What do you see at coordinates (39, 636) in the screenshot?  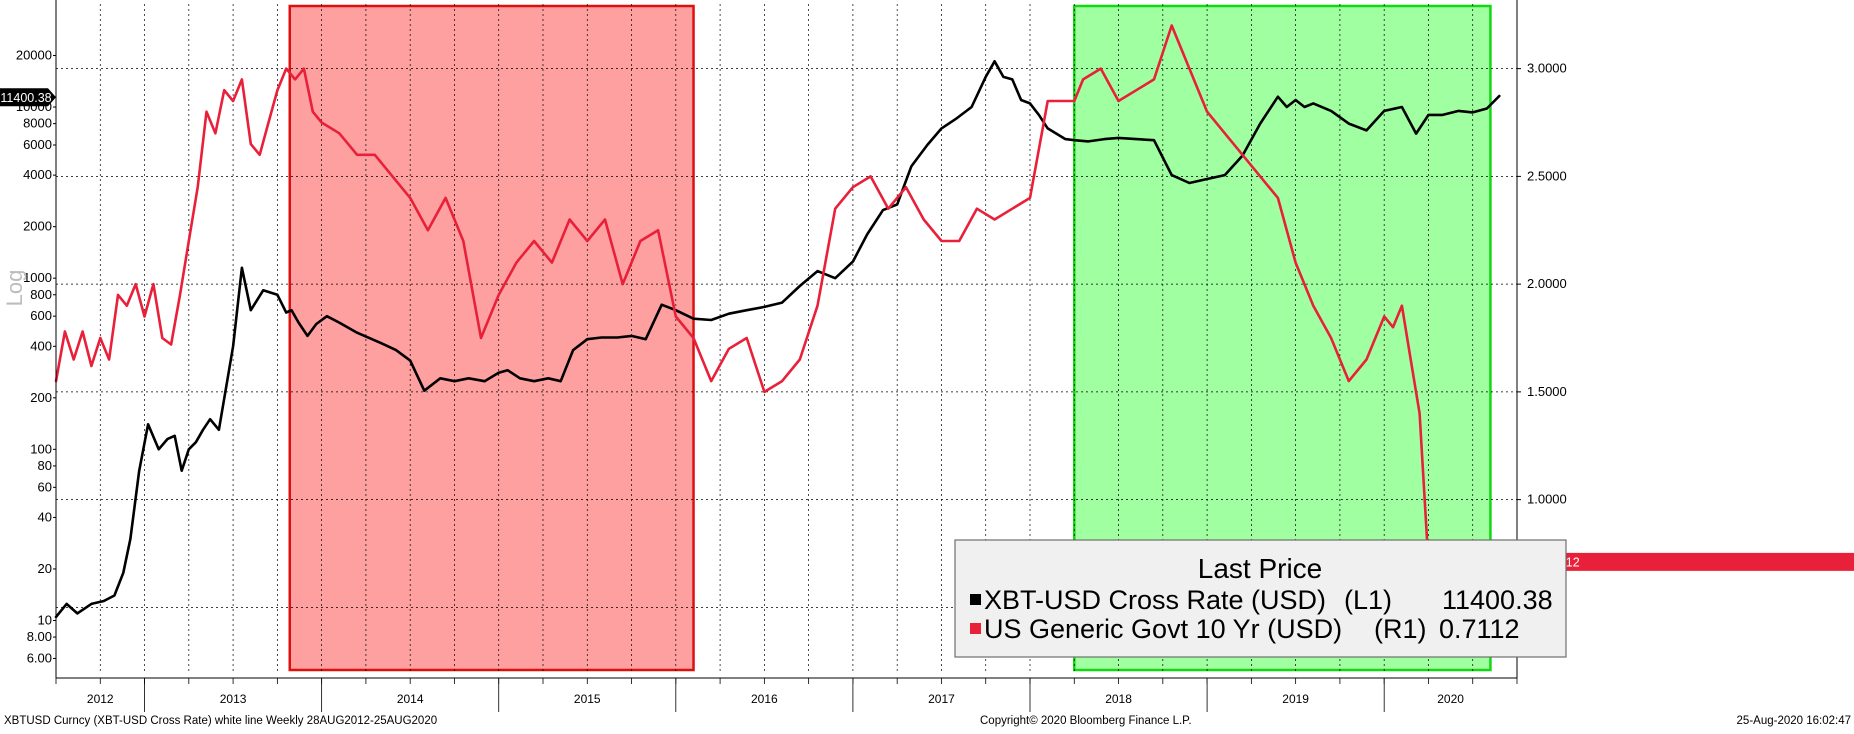 I see `left-tick-label: 8.00` at bounding box center [39, 636].